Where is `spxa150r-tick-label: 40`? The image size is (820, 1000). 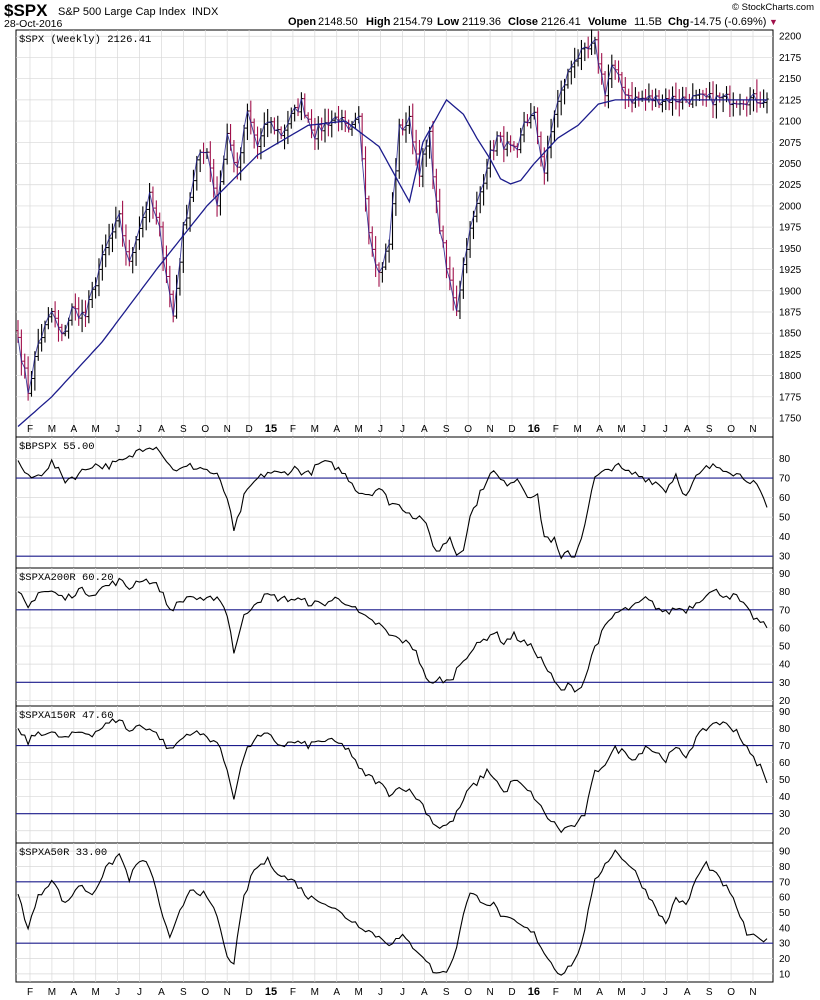
spxa150r-tick-label: 40 is located at coordinates (785, 797).